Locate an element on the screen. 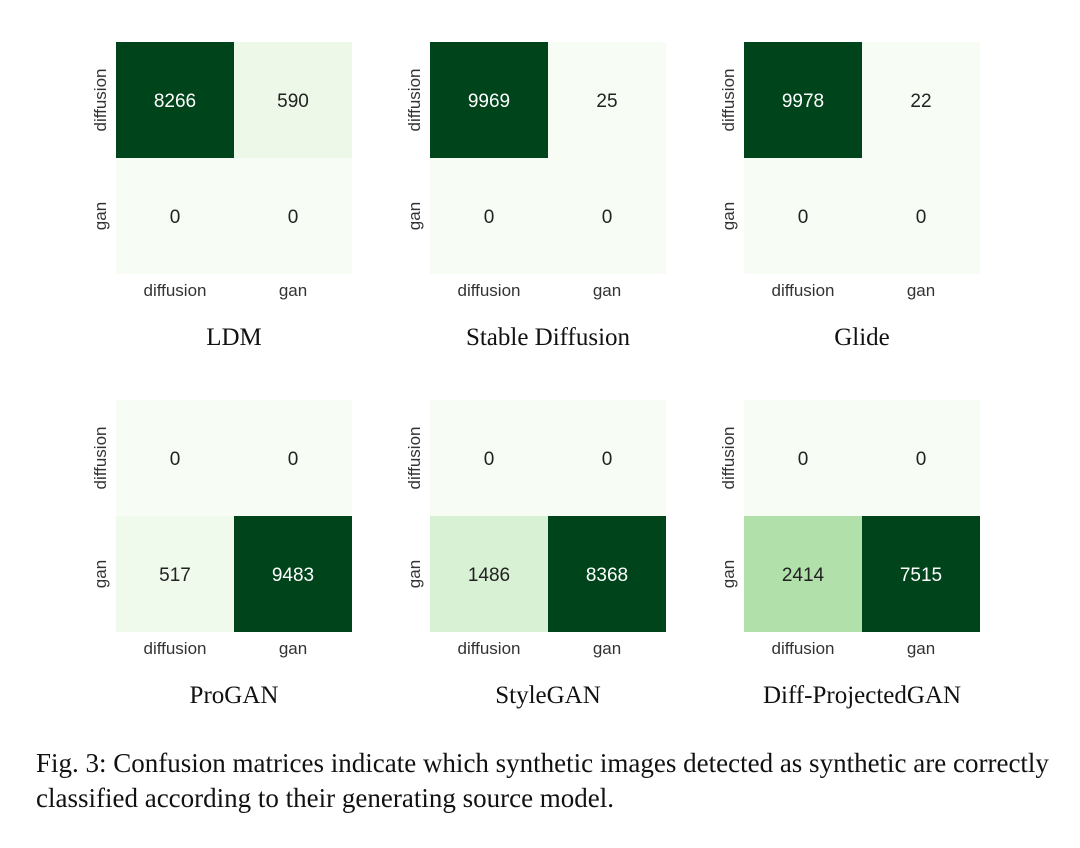 The height and width of the screenshot is (848, 1080). matrix-subtitle: Stable Diffusion is located at coordinates (548, 337).